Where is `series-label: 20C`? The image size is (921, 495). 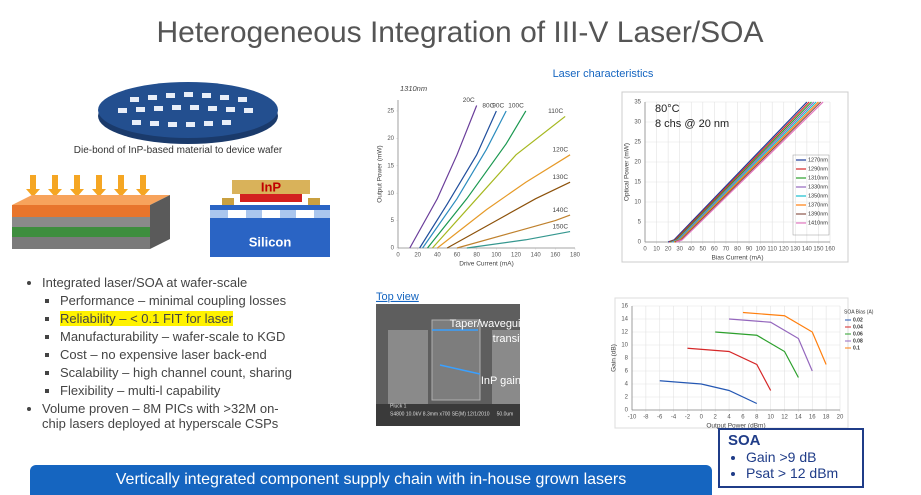 series-label: 20C is located at coordinates (469, 100).